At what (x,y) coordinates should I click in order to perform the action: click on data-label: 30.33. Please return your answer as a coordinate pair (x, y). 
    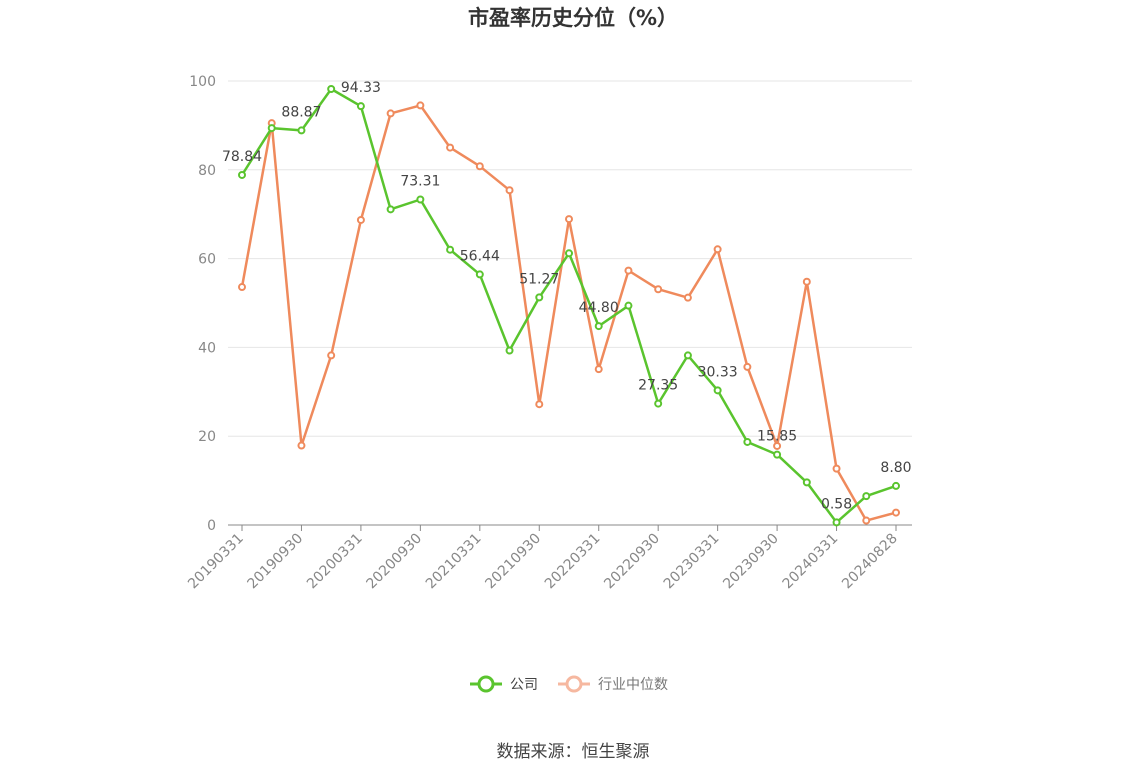
    Looking at the image, I should click on (718, 372).